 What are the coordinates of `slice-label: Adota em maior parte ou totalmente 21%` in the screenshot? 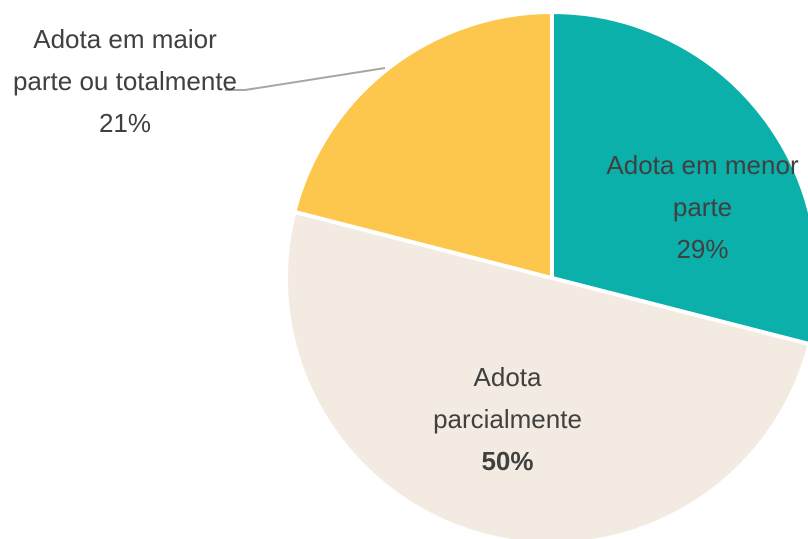 It's located at (125, 81).